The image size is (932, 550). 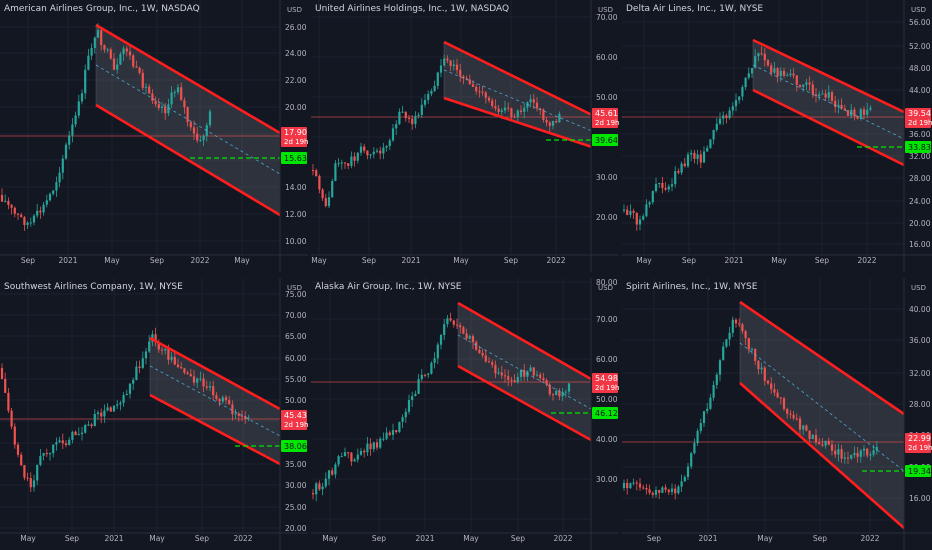 What do you see at coordinates (607, 217) in the screenshot?
I see `y-tick-label: 20.00` at bounding box center [607, 217].